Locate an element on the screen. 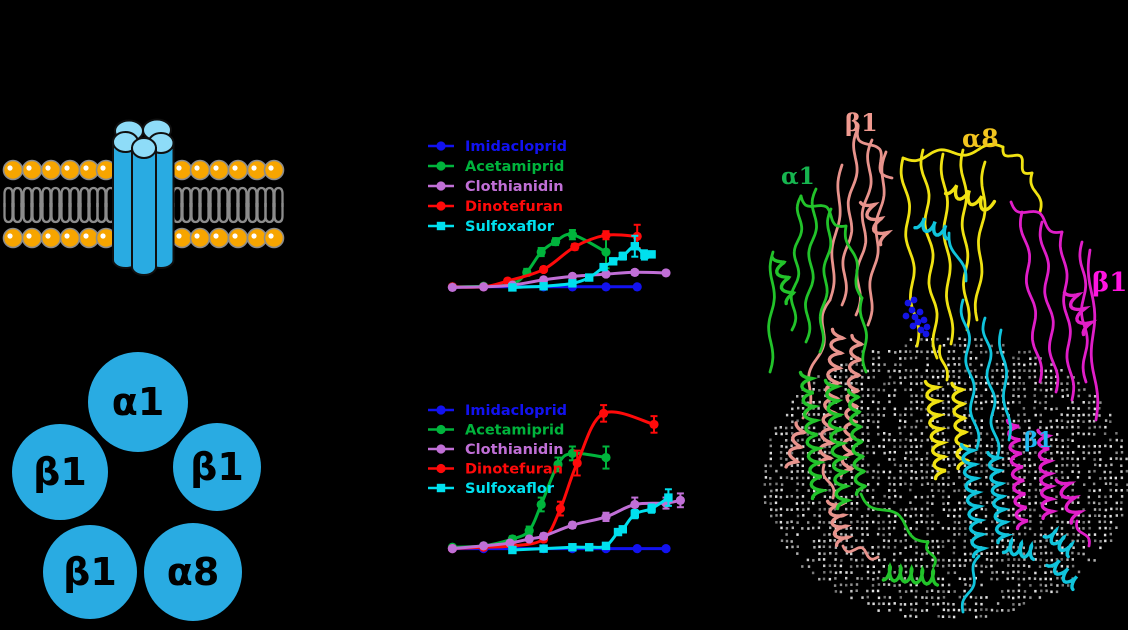 This screenshot has width=1128, height=630. chain-beta1-cyan is located at coordinates (996, 415).